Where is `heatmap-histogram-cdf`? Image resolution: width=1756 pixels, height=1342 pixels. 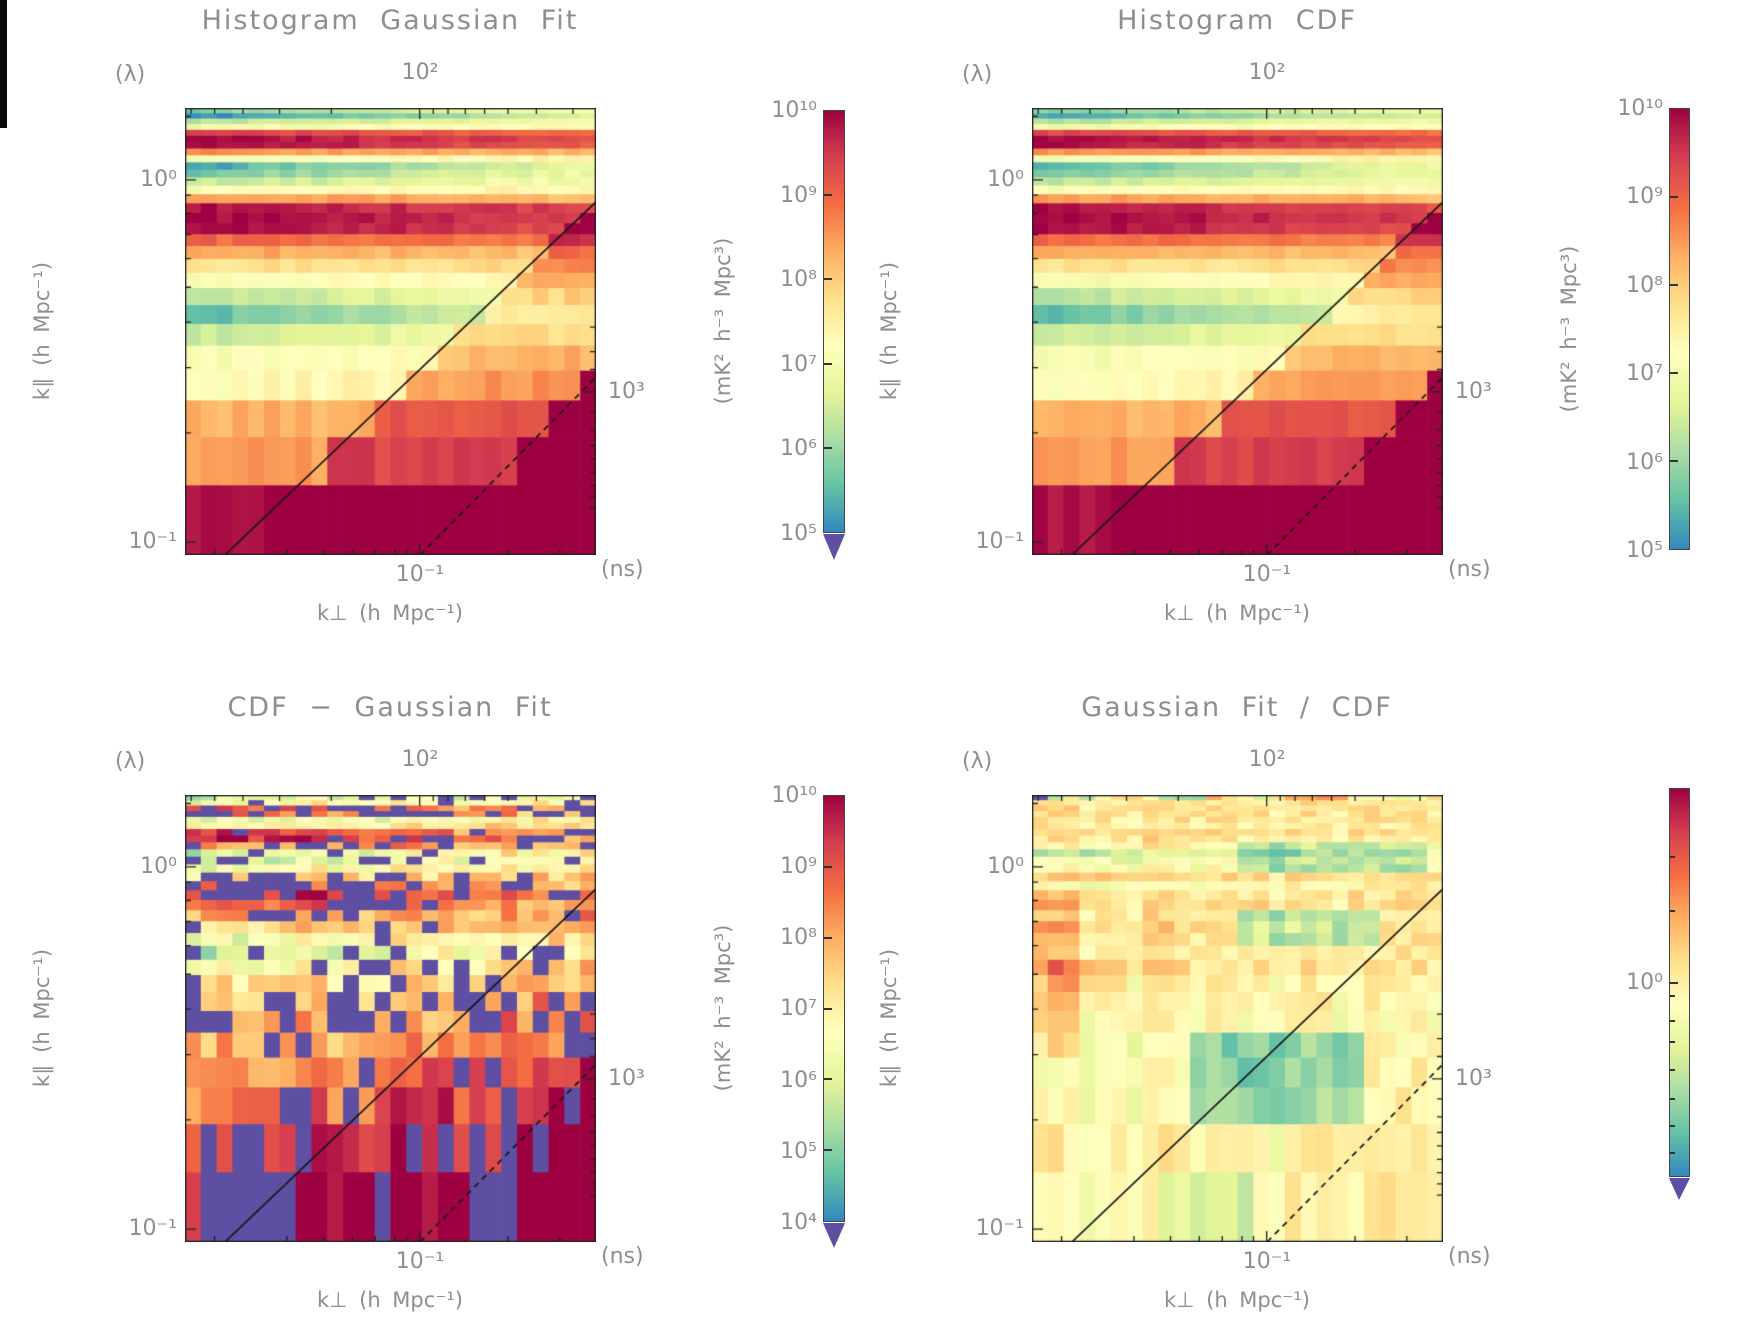 heatmap-histogram-cdf is located at coordinates (1237, 331).